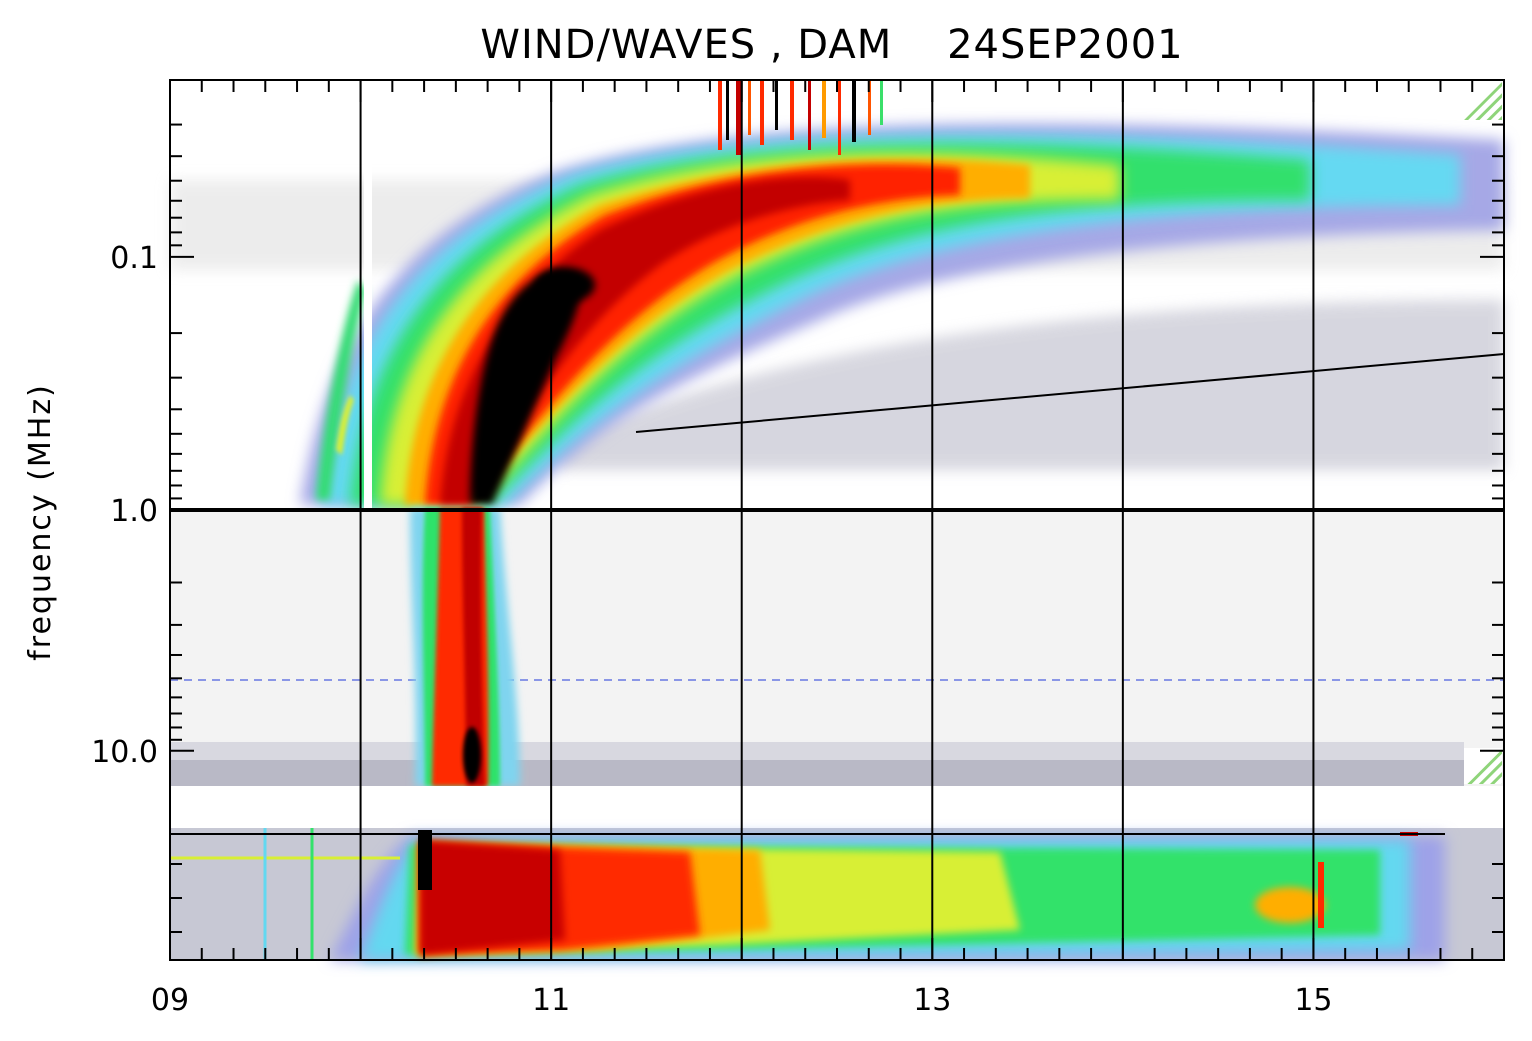 Image resolution: width=1532 pixels, height=1041 pixels. I want to click on rad1-top-spikes, so click(800, 117).